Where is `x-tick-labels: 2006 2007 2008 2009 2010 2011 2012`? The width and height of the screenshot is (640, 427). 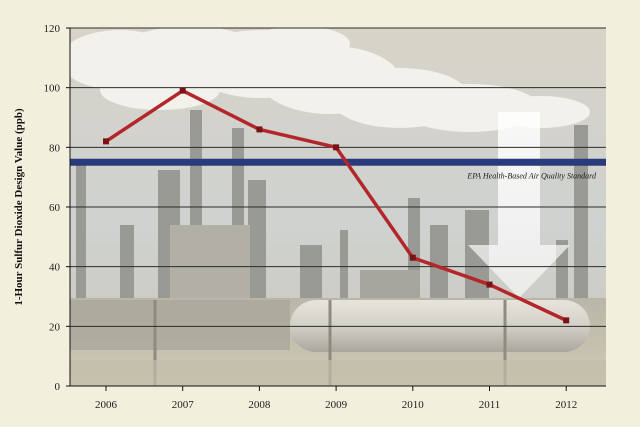 x-tick-labels: 2006 2007 2008 2009 2010 2011 2012 is located at coordinates (336, 405).